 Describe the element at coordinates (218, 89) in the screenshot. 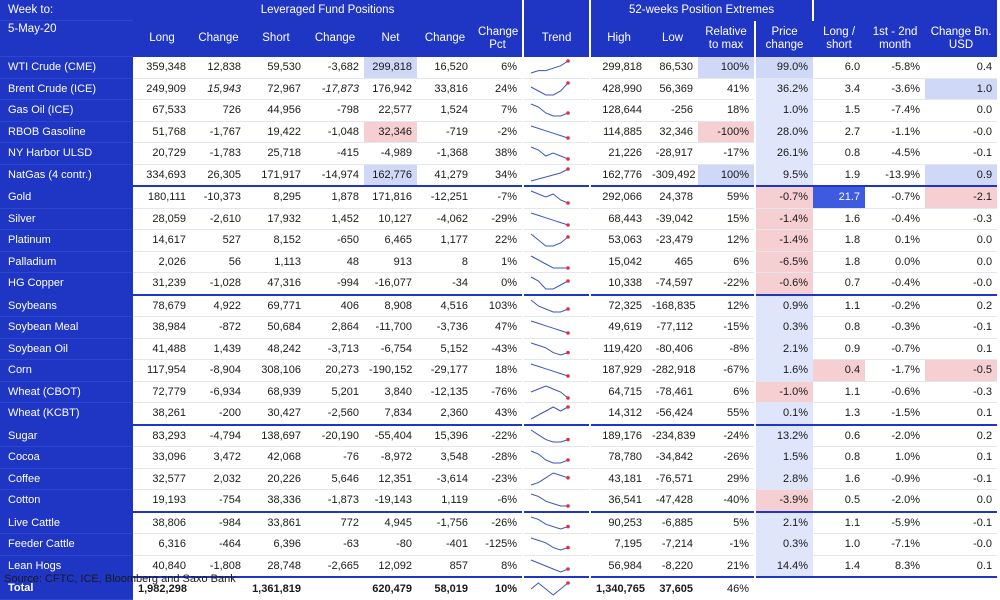

I see `cell-change-long: 15,943` at that location.